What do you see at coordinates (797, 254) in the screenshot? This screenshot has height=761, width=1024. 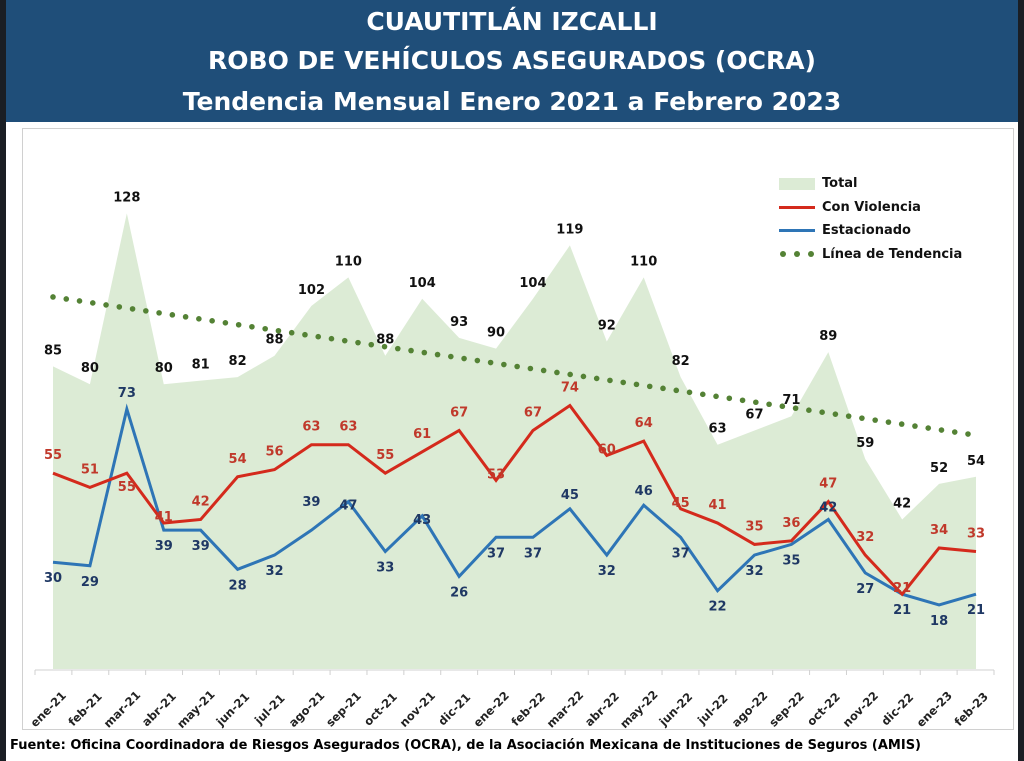 I see `legend-swatch-tendencia` at bounding box center [797, 254].